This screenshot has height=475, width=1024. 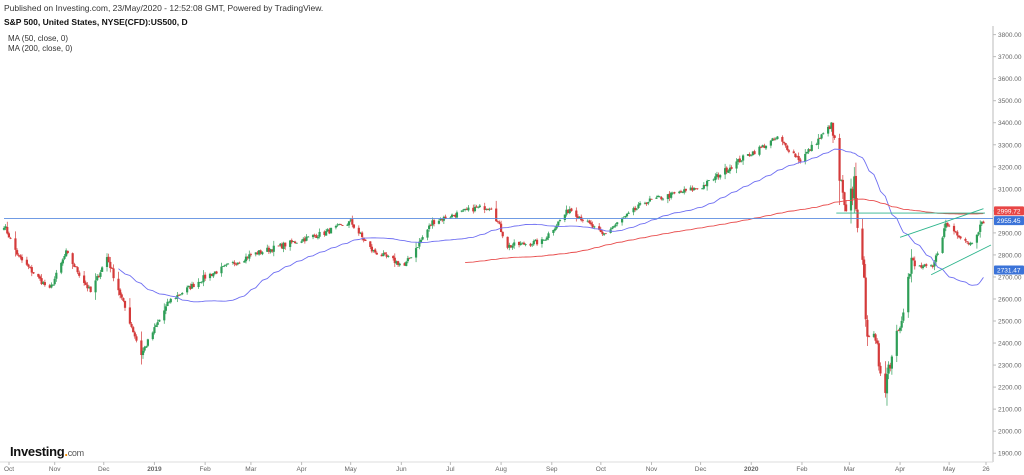 What do you see at coordinates (941, 223) in the screenshot?
I see `trend-channel-upper` at bounding box center [941, 223].